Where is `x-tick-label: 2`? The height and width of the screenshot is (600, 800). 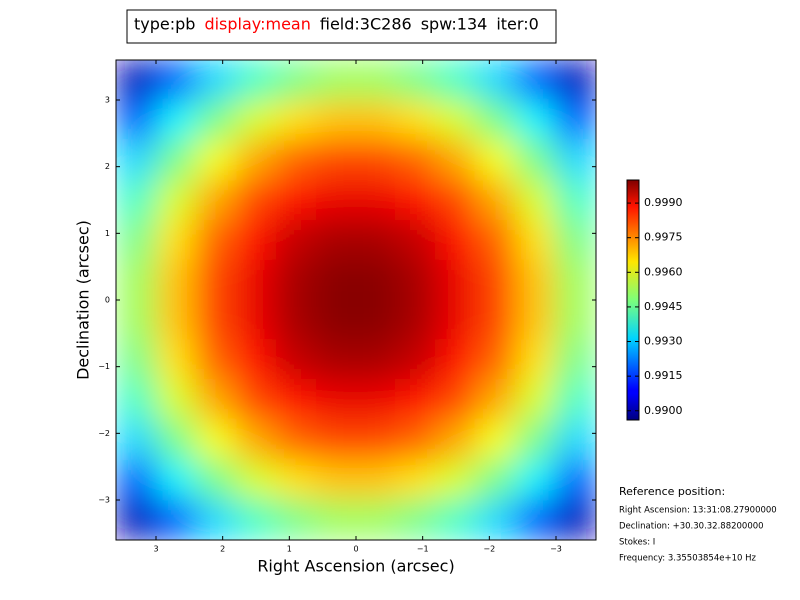 x-tick-label: 2 is located at coordinates (222, 549).